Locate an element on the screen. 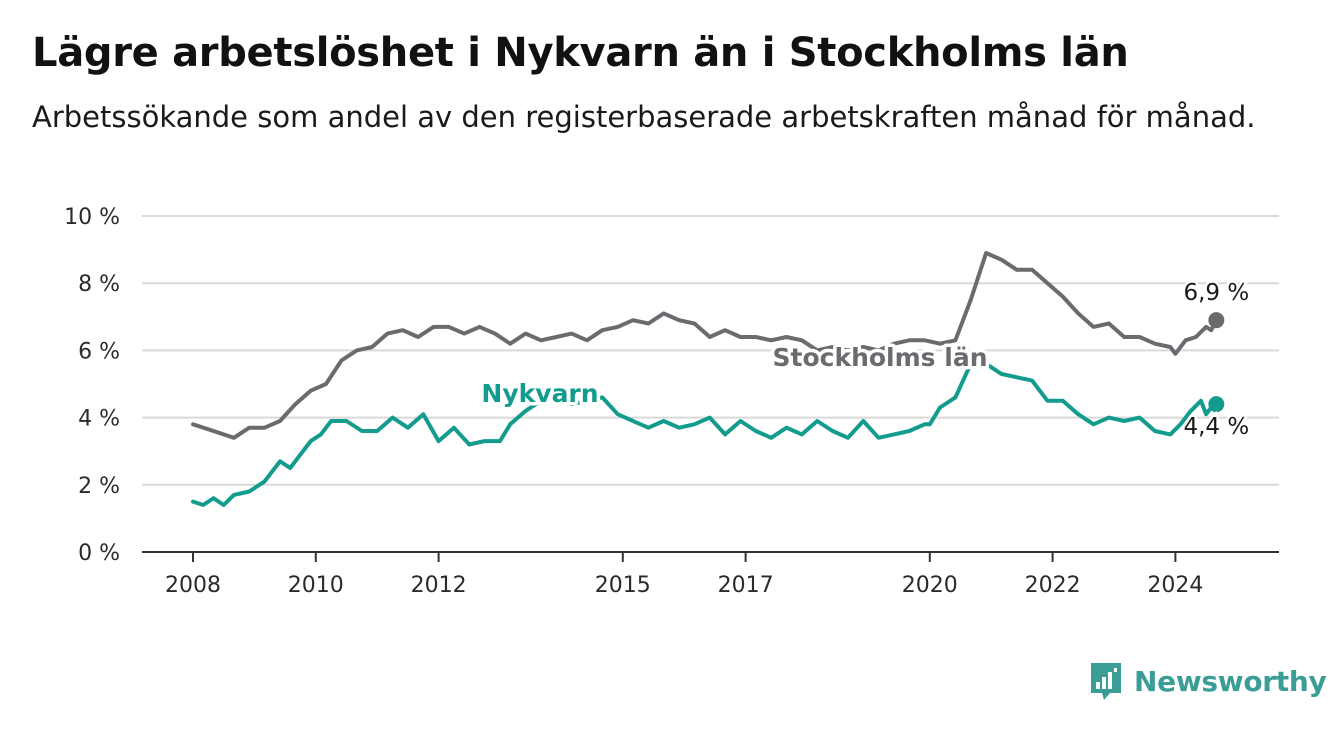  end-value-label: 4,4 % is located at coordinates (1216, 427).